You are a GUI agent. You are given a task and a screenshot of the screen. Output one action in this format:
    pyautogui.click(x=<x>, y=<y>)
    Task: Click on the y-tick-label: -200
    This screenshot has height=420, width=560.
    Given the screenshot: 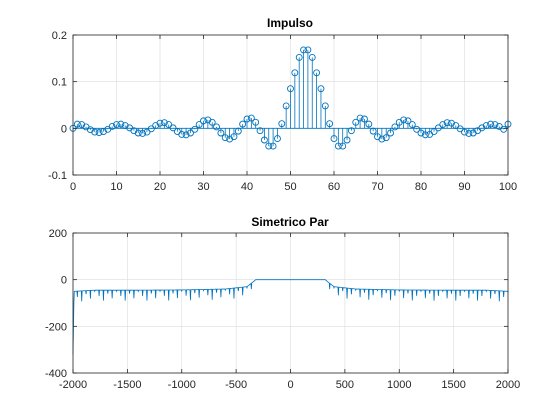 What is the action you would take?
    pyautogui.click(x=56, y=327)
    